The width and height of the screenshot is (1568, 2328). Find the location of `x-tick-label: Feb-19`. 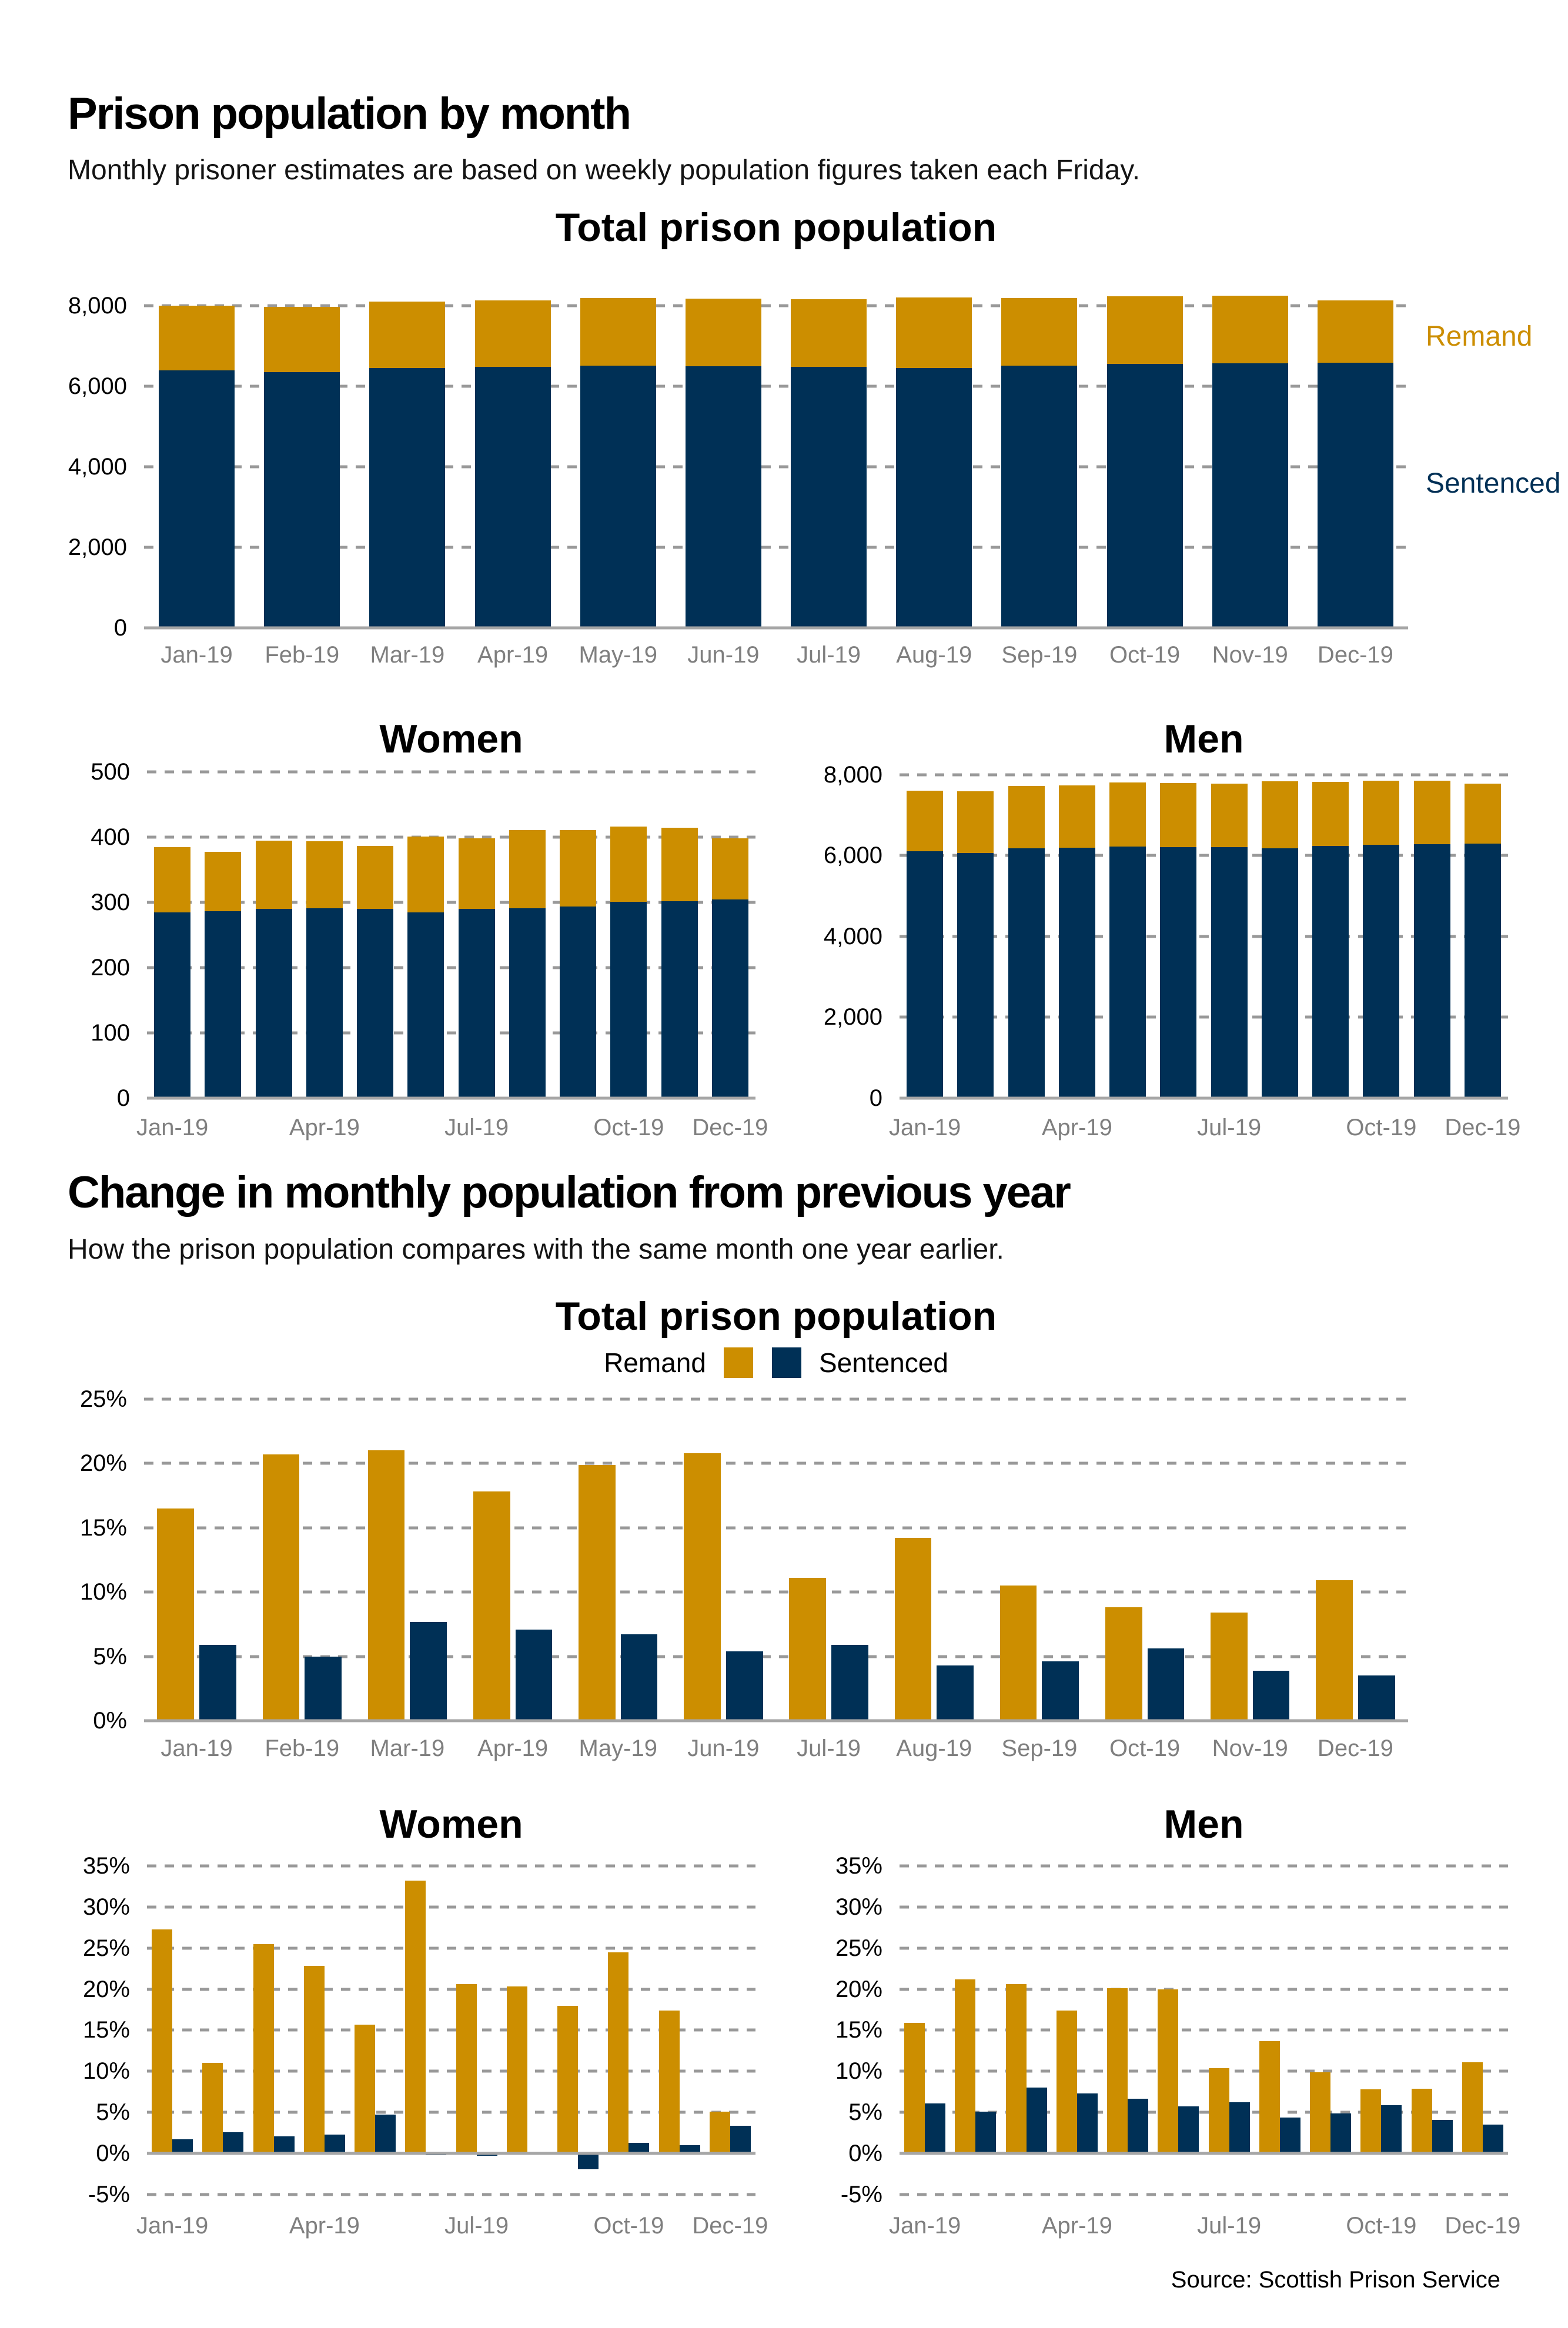

x-tick-label: Feb-19 is located at coordinates (302, 1748).